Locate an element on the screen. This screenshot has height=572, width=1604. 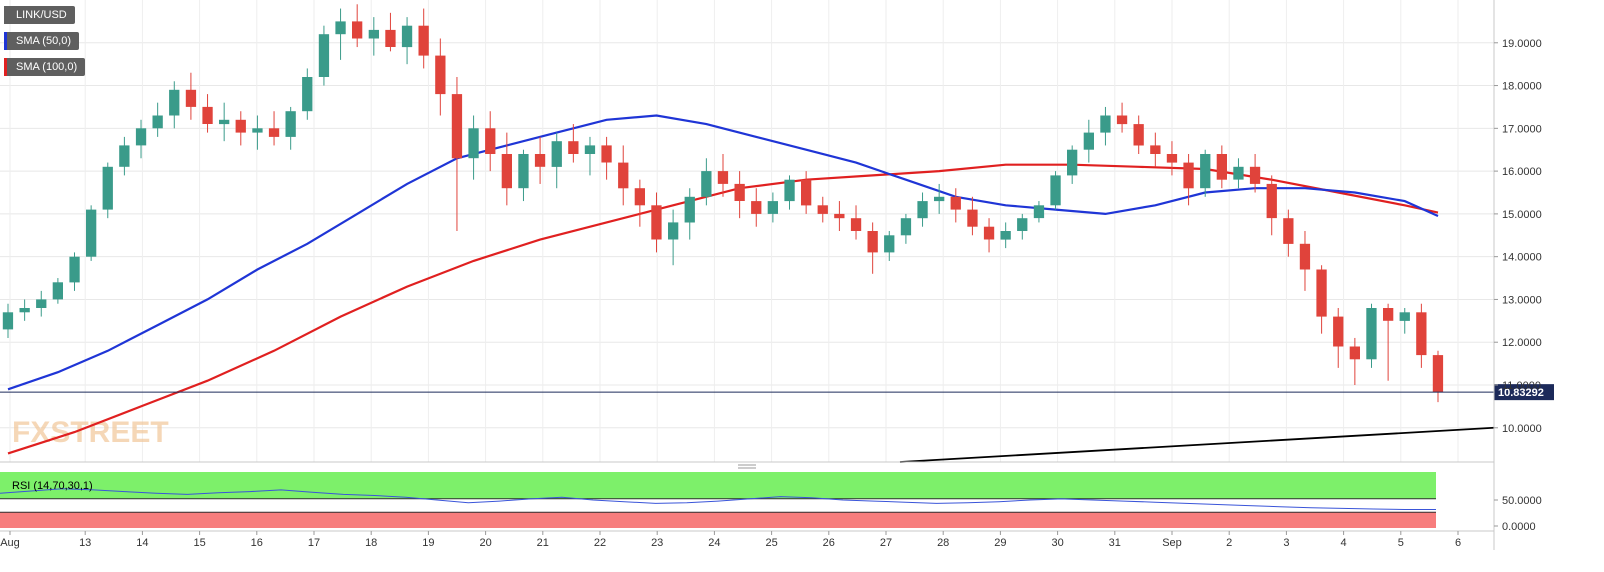
y-tick-label: 18.0000 is located at coordinates (1522, 87).